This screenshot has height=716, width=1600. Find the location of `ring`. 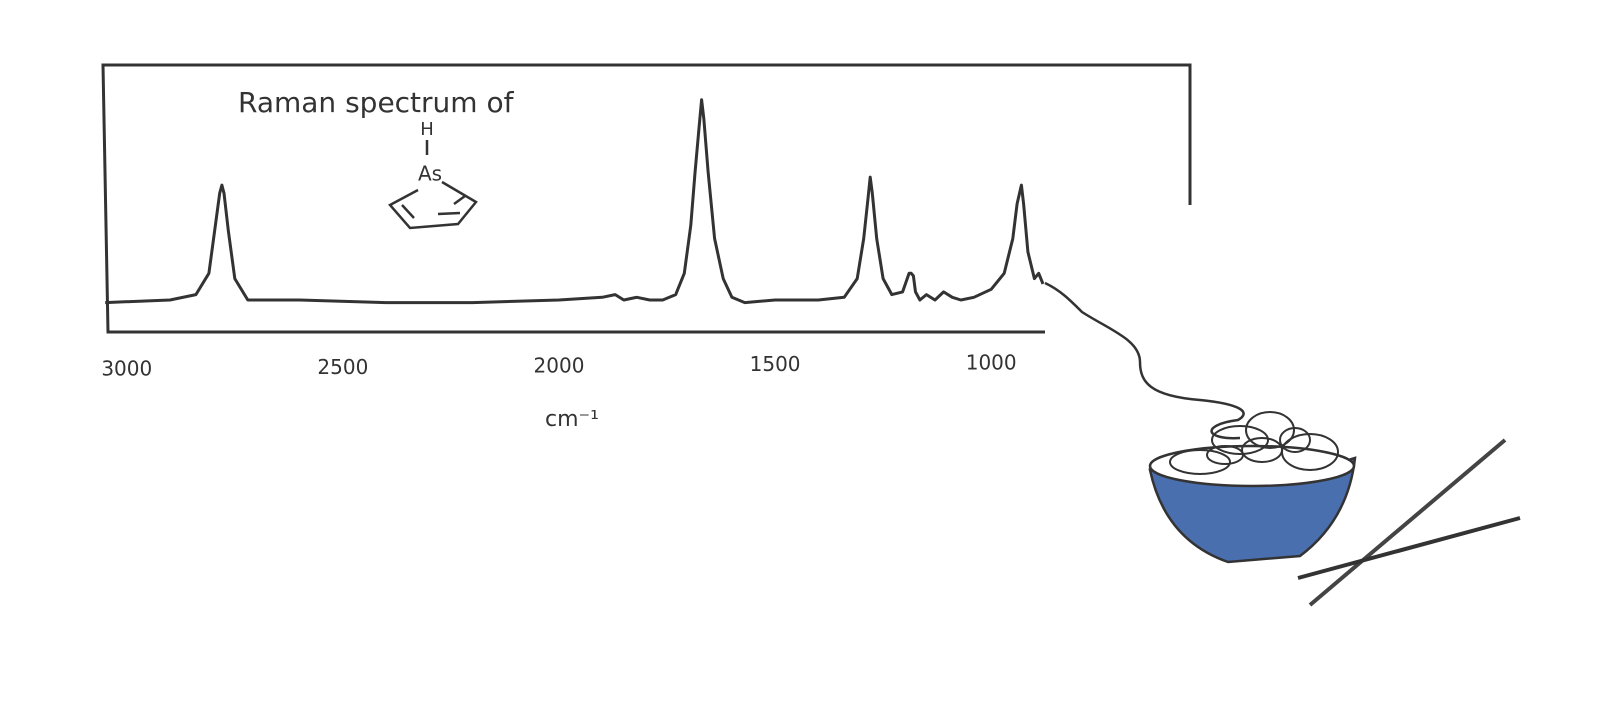

ring is located at coordinates (433, 205).